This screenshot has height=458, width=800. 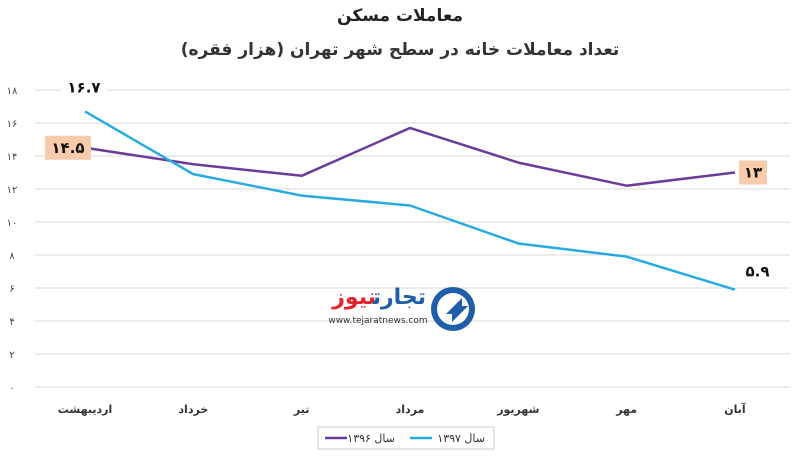 I want to click on legend: سال ۱۳۹۶ سال ۱۳۹۷, so click(x=406, y=438).